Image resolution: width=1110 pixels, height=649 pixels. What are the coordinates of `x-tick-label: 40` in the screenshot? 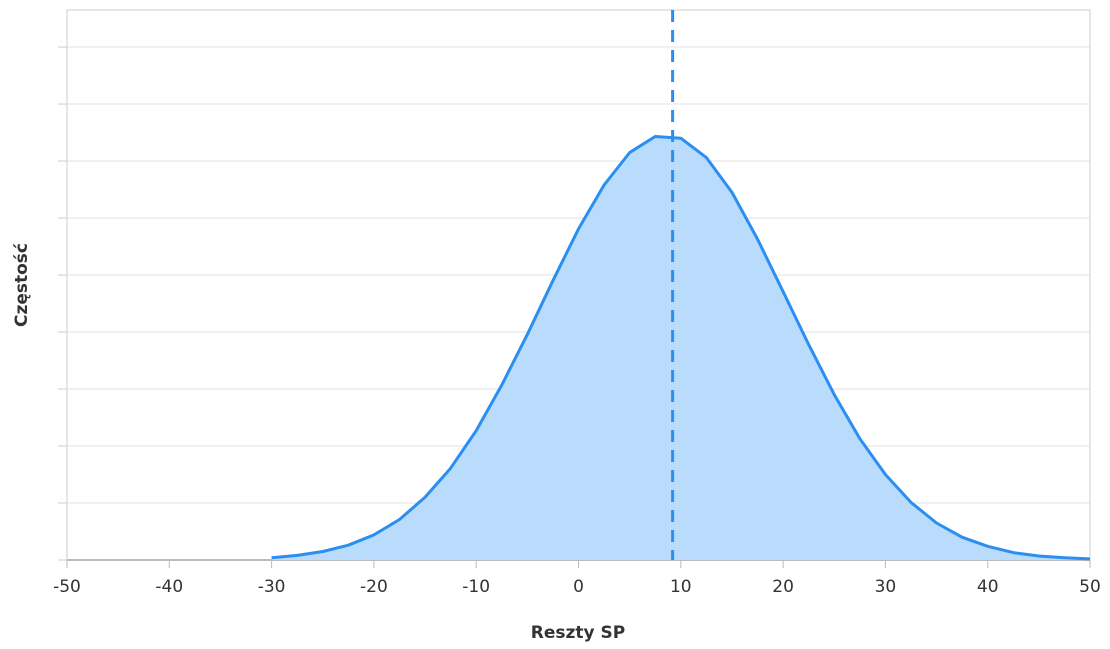 It's located at (988, 587).